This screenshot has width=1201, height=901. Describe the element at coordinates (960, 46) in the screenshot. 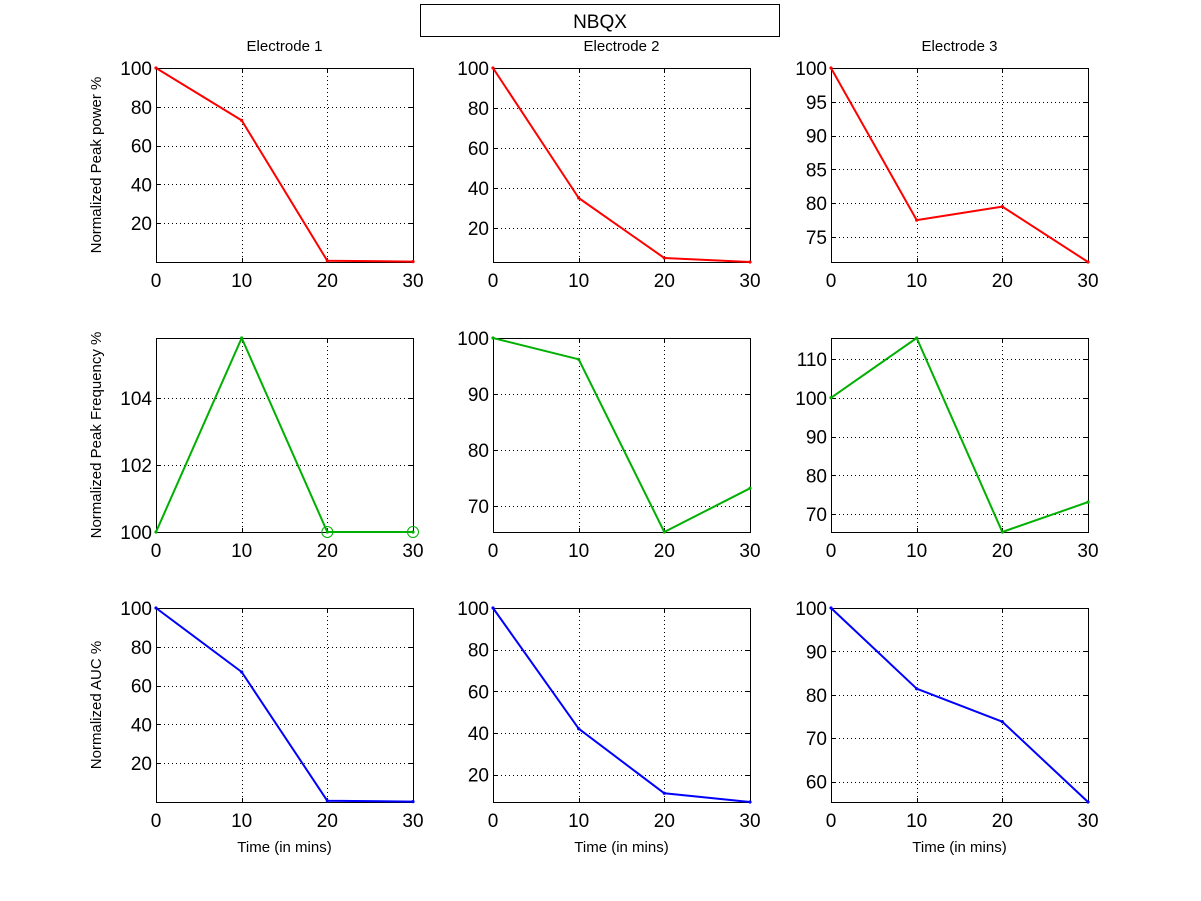

I see `subplot-title: Electrode 3` at that location.